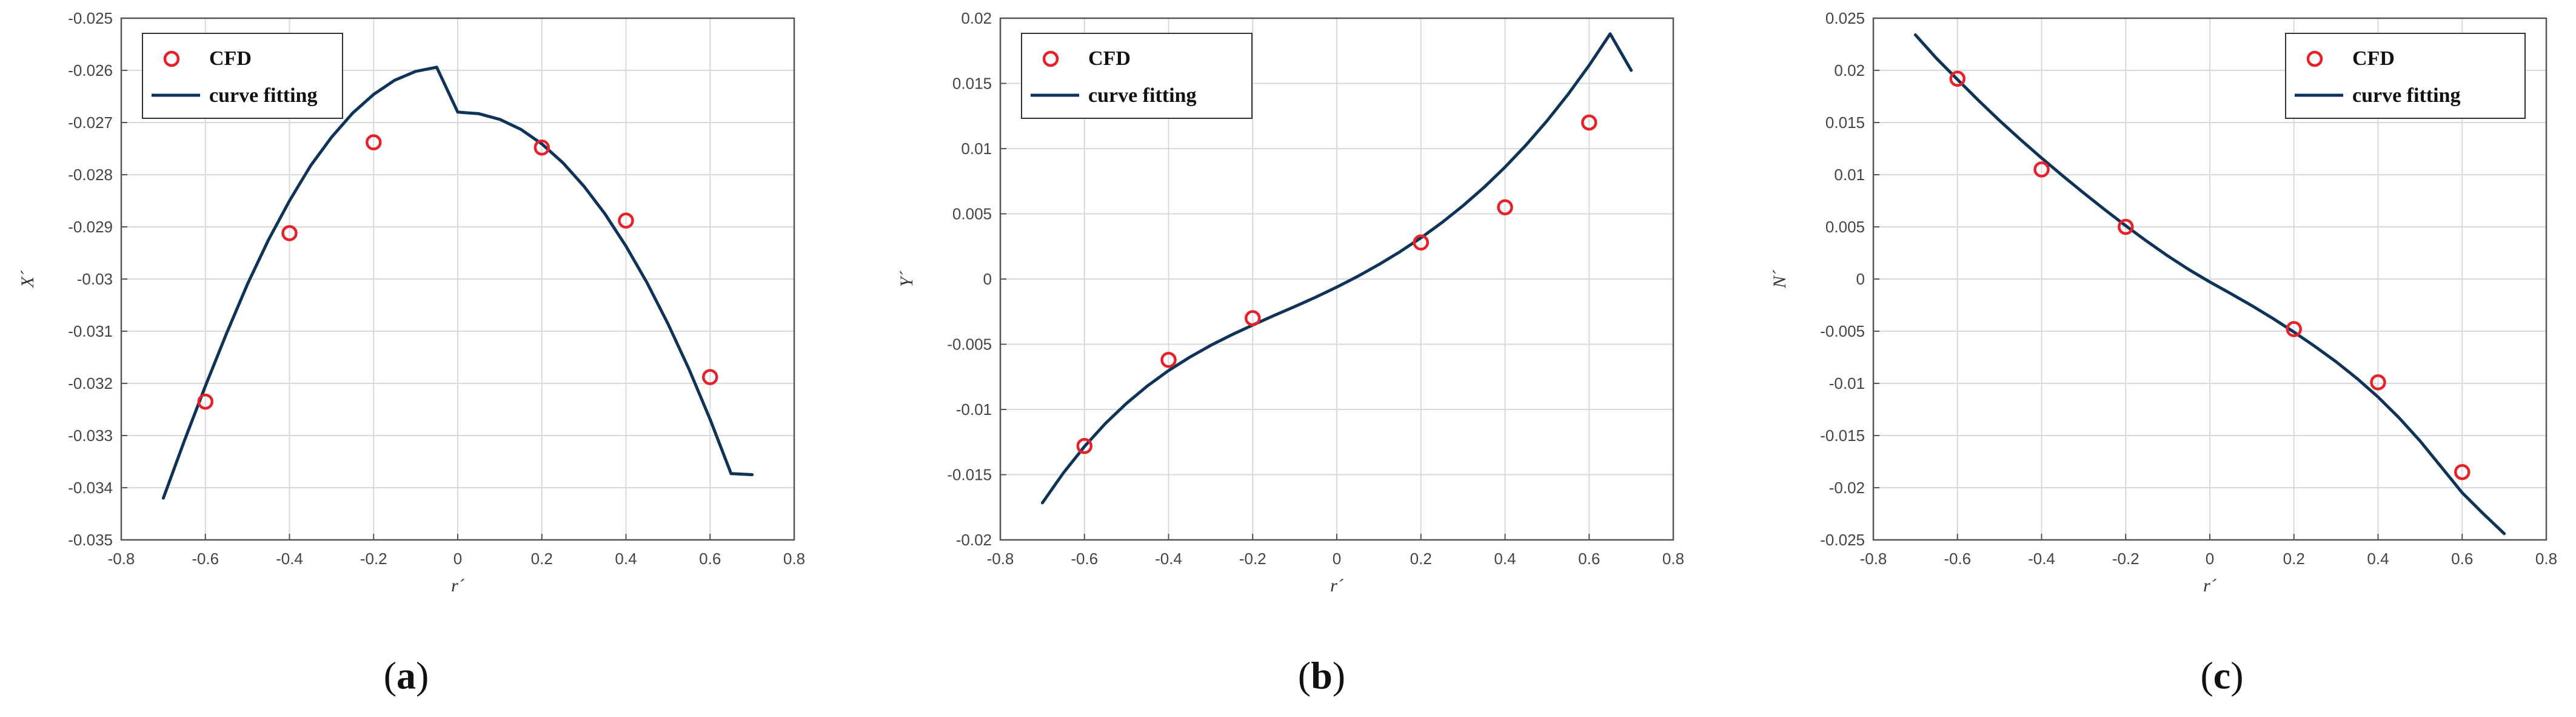 This screenshot has height=717, width=2576. Describe the element at coordinates (90, 435) in the screenshot. I see `y-tick-label: -0.033` at that location.